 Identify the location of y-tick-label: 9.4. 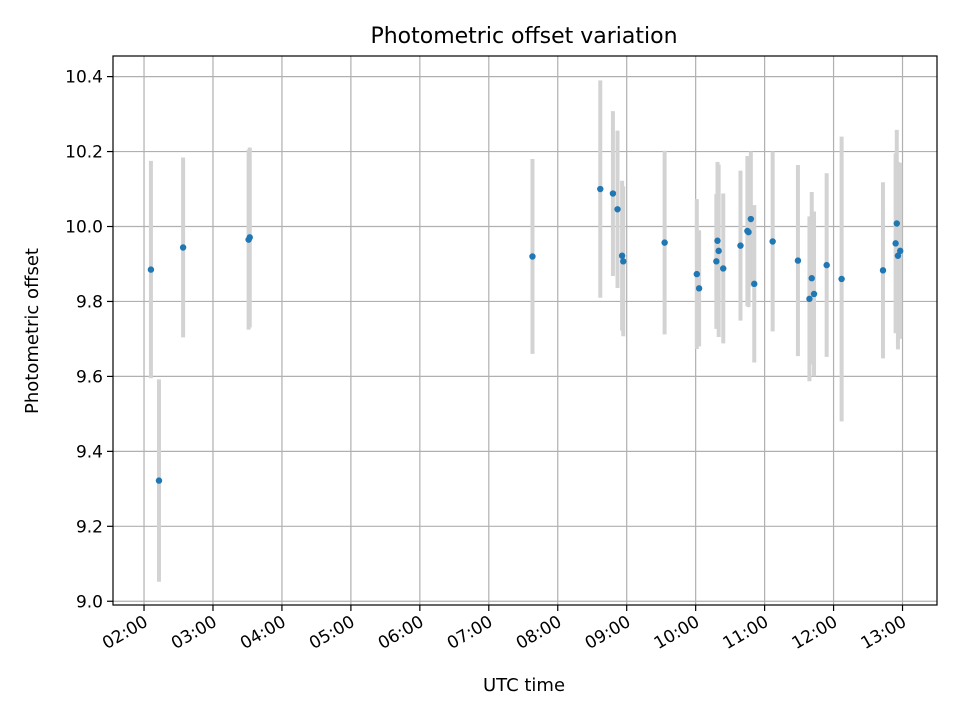
(89, 452).